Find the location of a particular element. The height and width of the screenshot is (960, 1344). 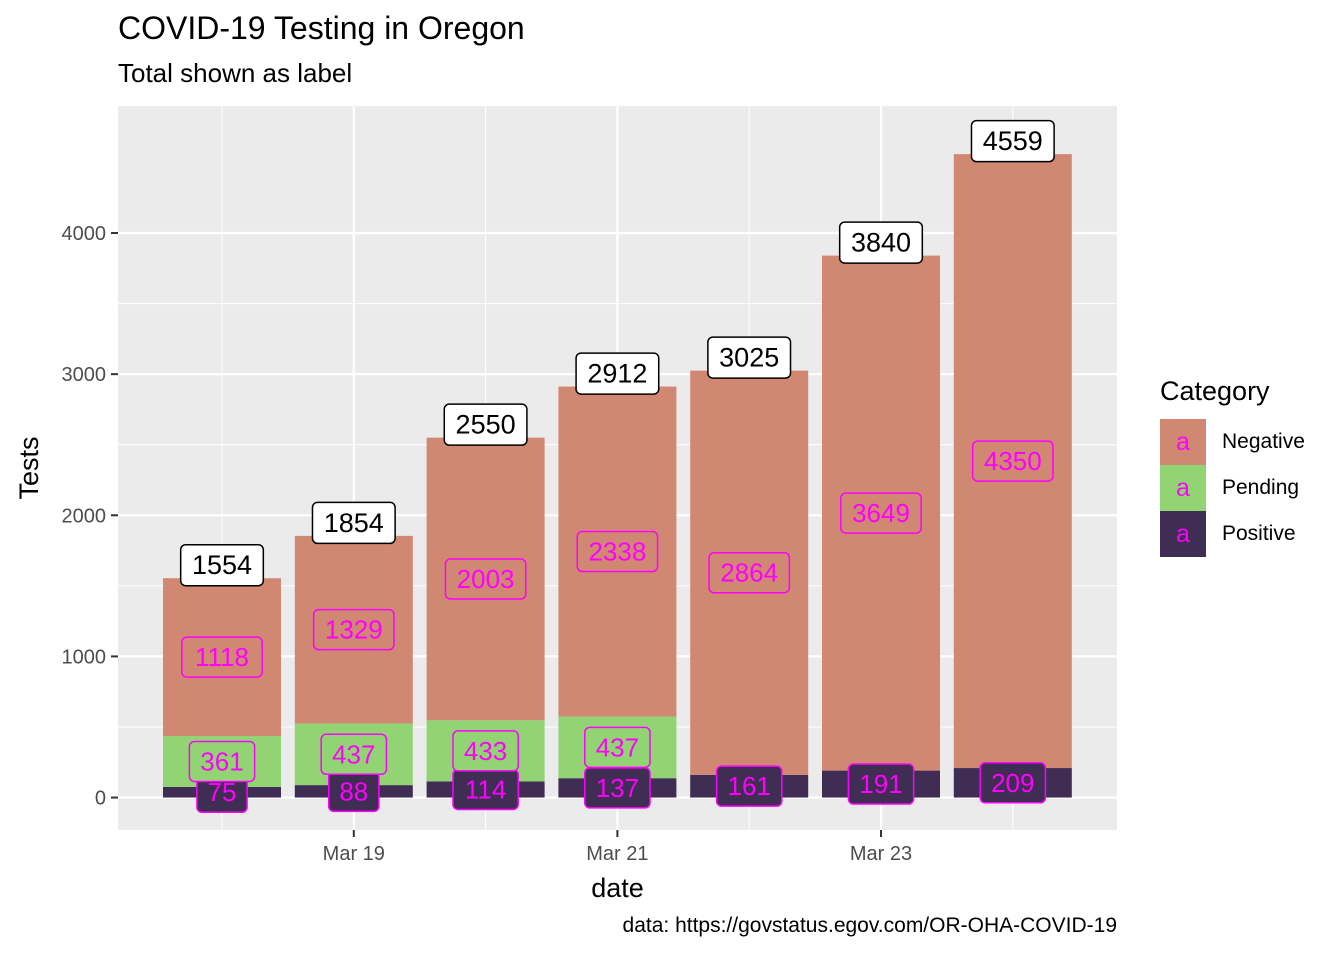

legend-item-positive: a Positive is located at coordinates (1232, 534).